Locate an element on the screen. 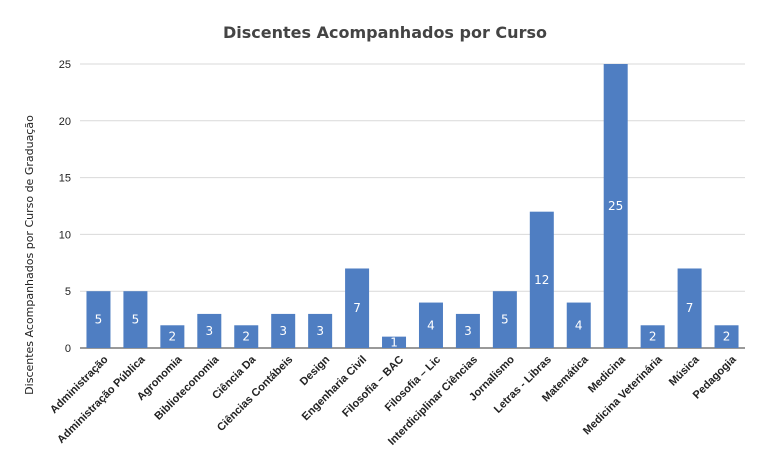  data-label: 25 is located at coordinates (615, 206).